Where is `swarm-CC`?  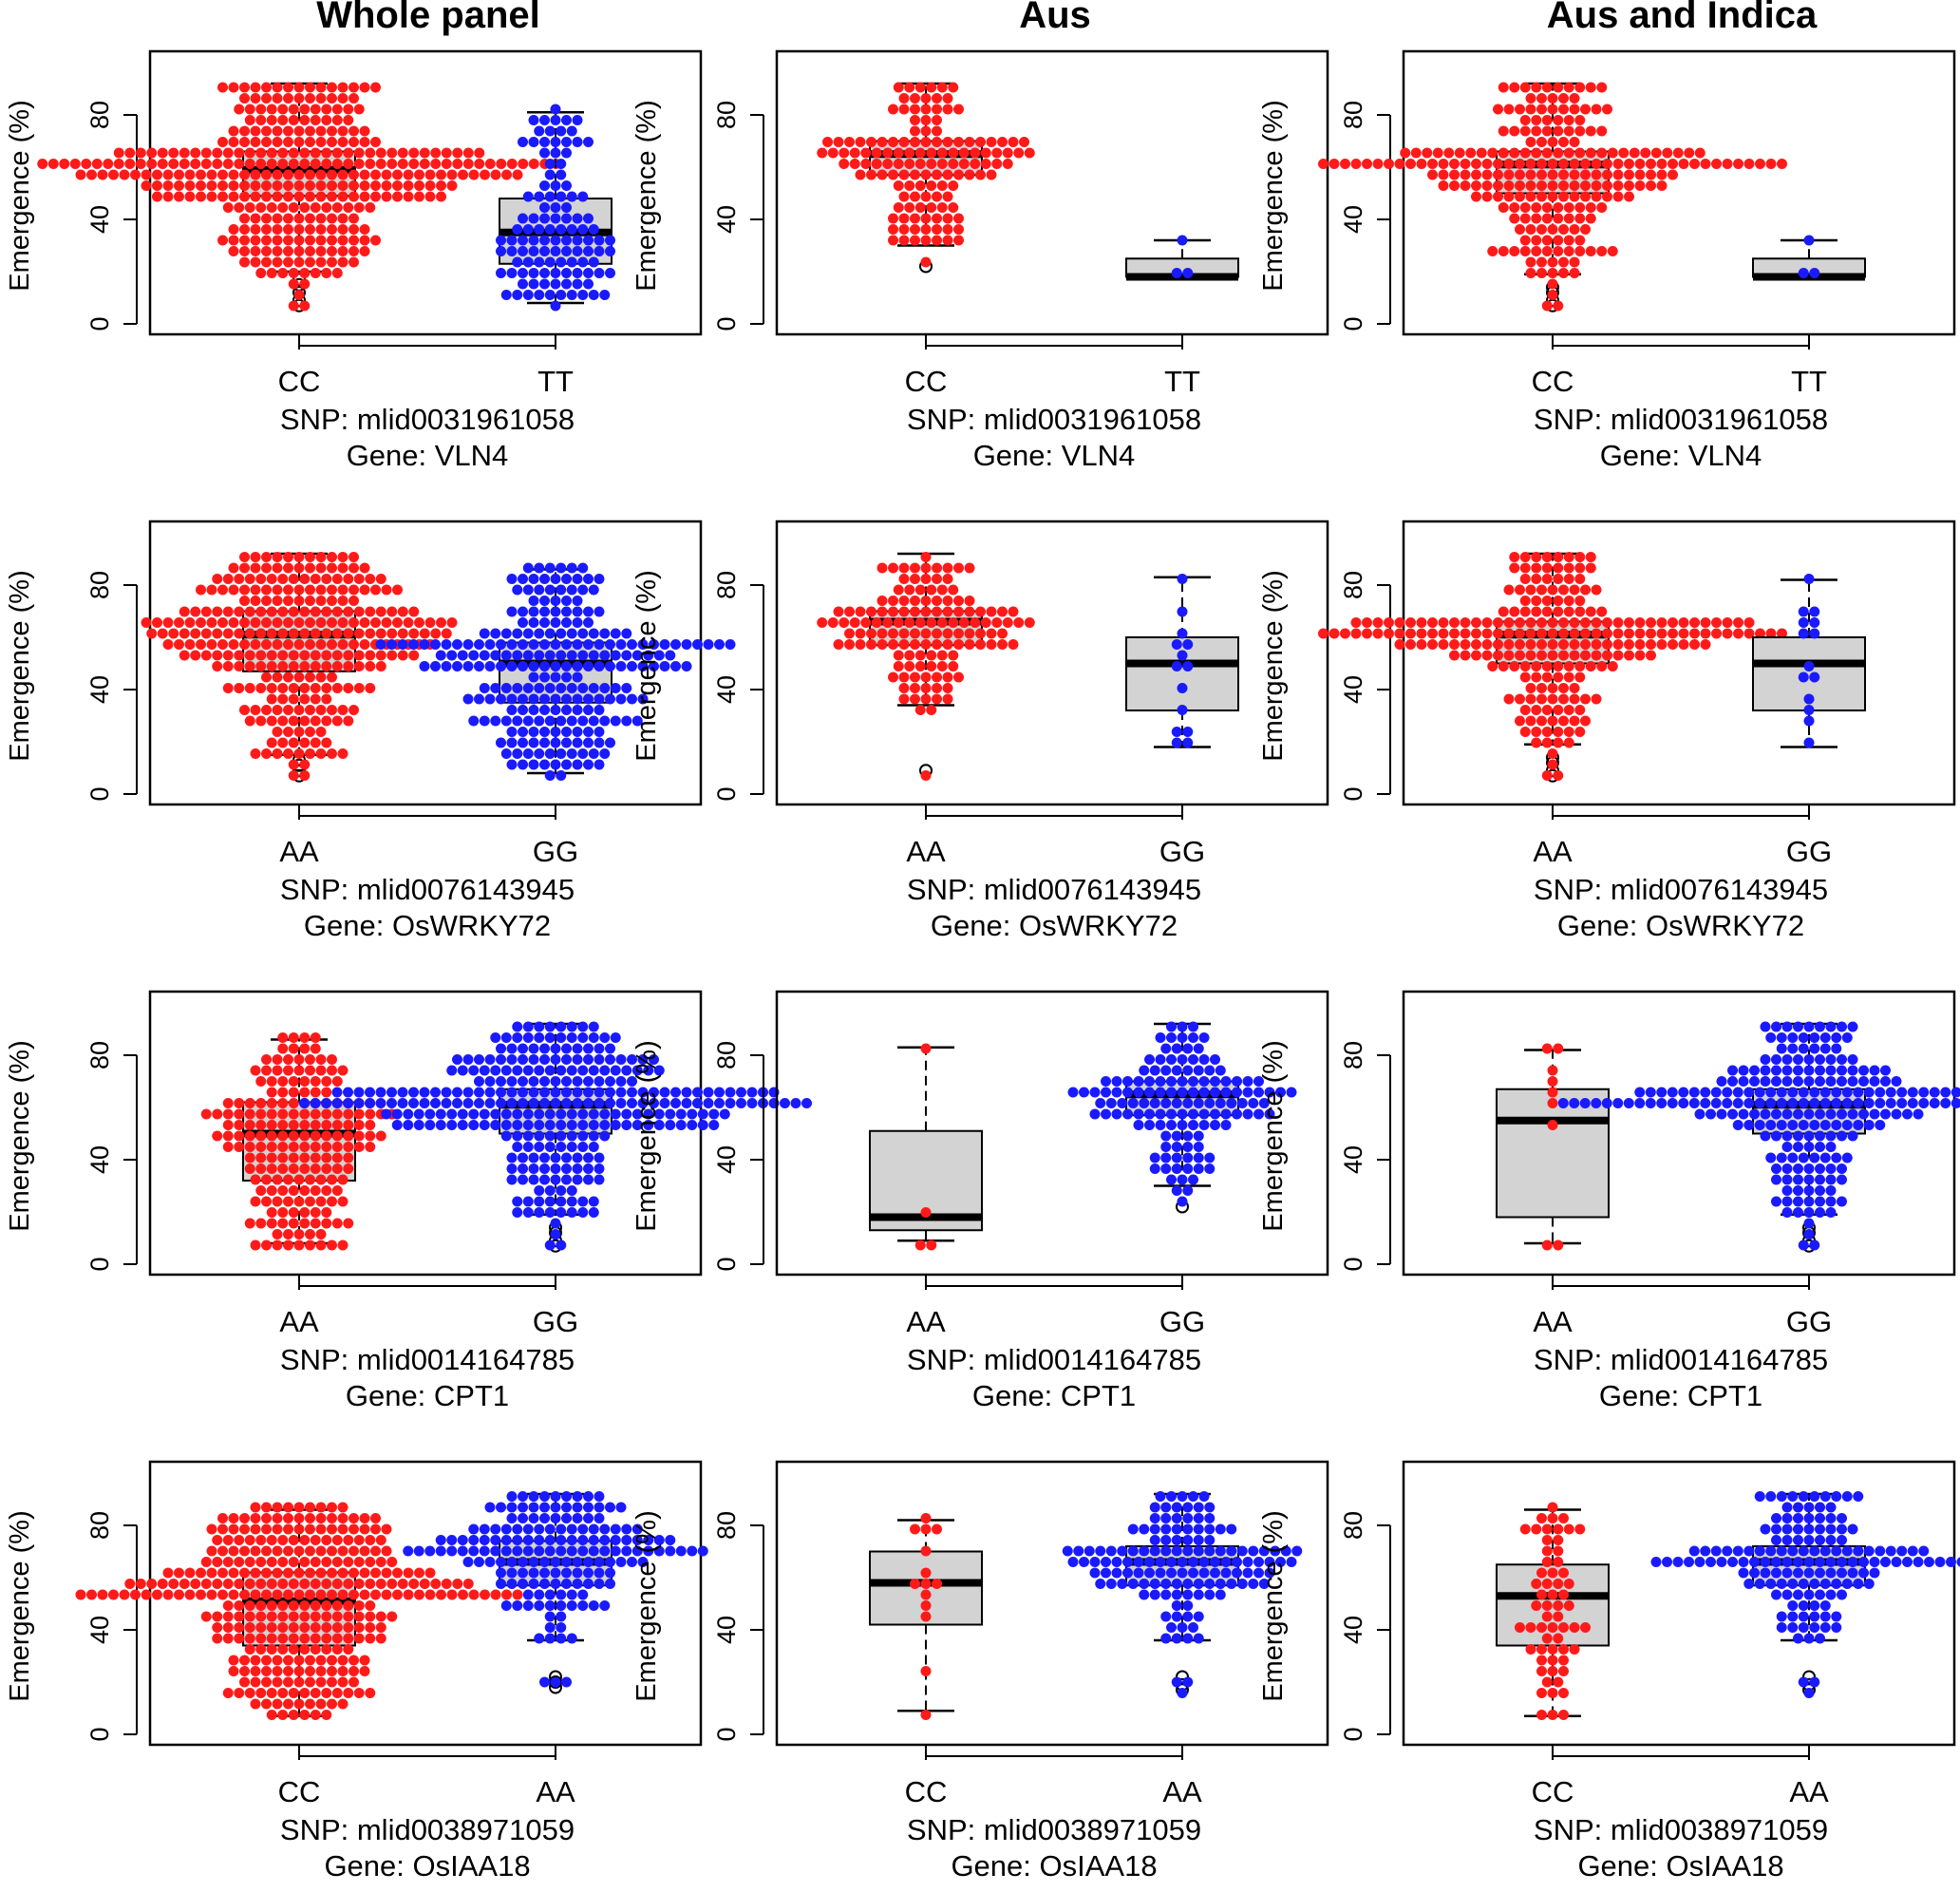
swarm-CC is located at coordinates (299, 197).